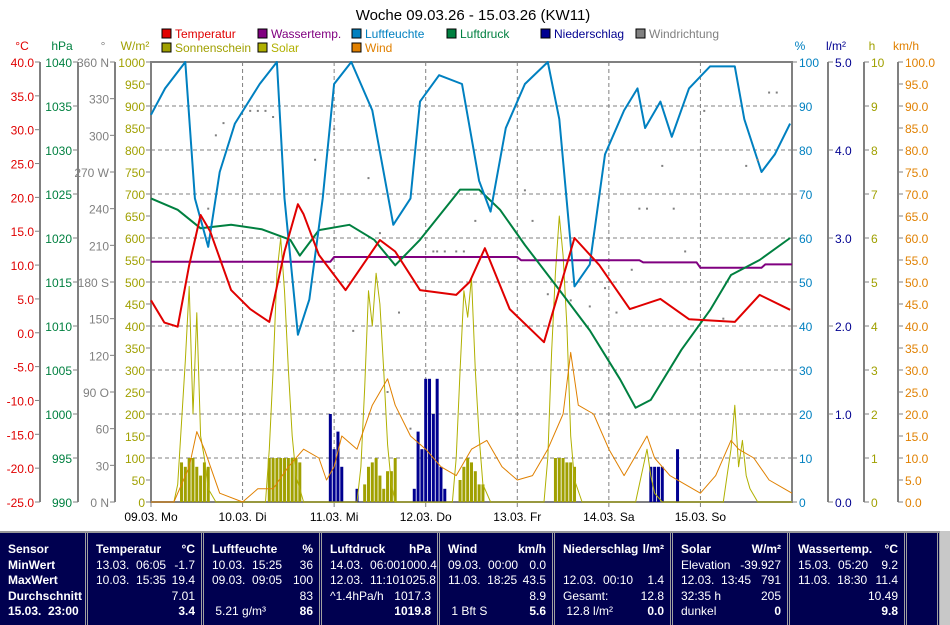 This screenshot has height=625, width=950. I want to click on axis-tick-label: 90.0, so click(917, 107).